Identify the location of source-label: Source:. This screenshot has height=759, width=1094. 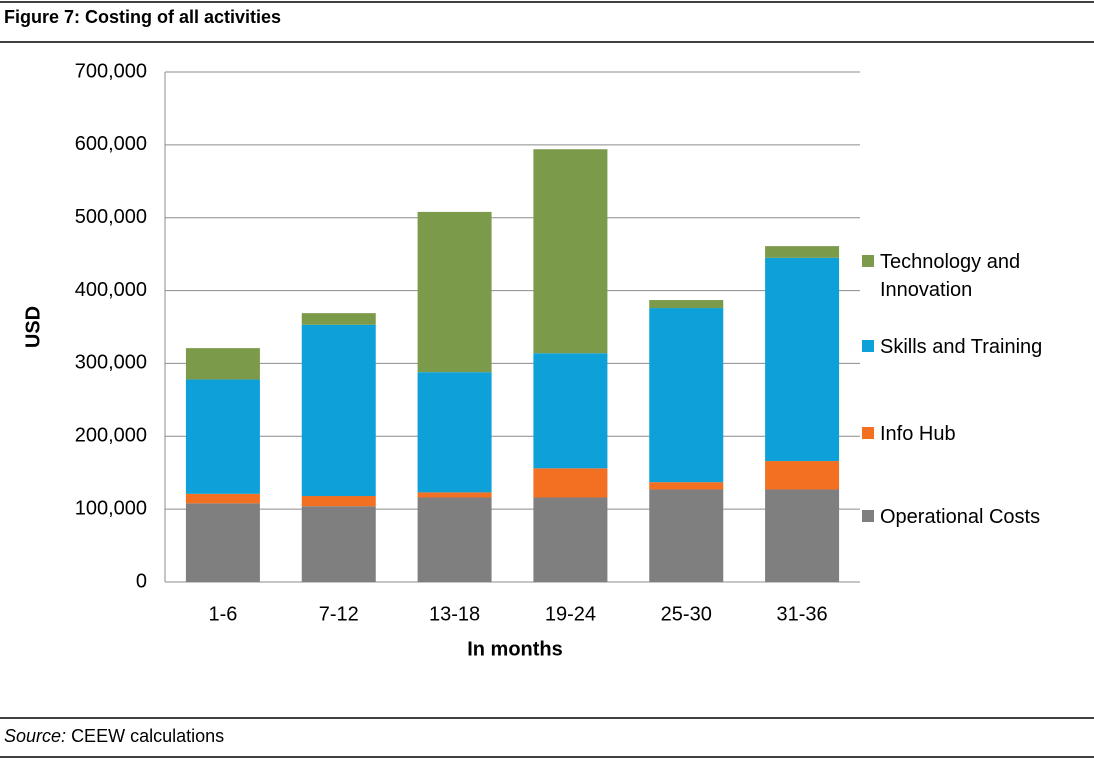
(35, 736).